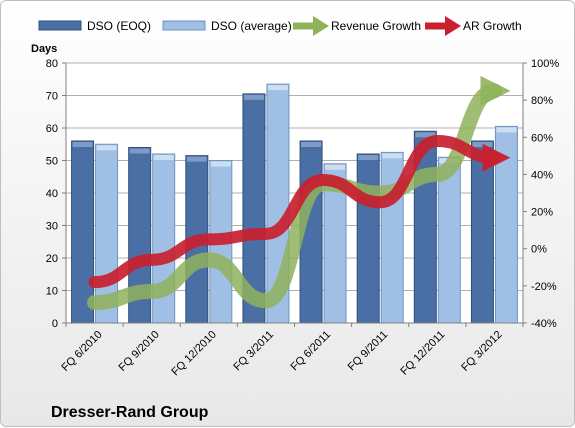 The height and width of the screenshot is (428, 575). Describe the element at coordinates (52, 259) in the screenshot. I see `y-tick-label: 20` at that location.